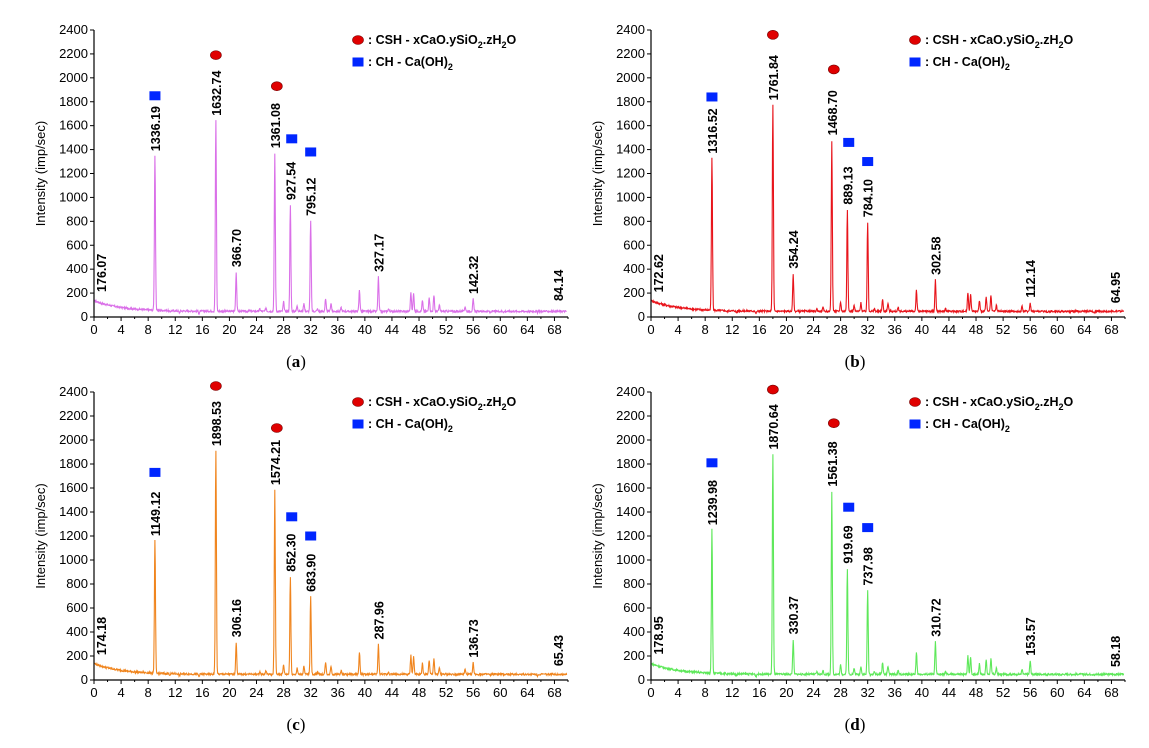 Image resolution: width=1149 pixels, height=748 pixels. Describe the element at coordinates (229, 692) in the screenshot. I see `x-tick-label: 20` at that location.